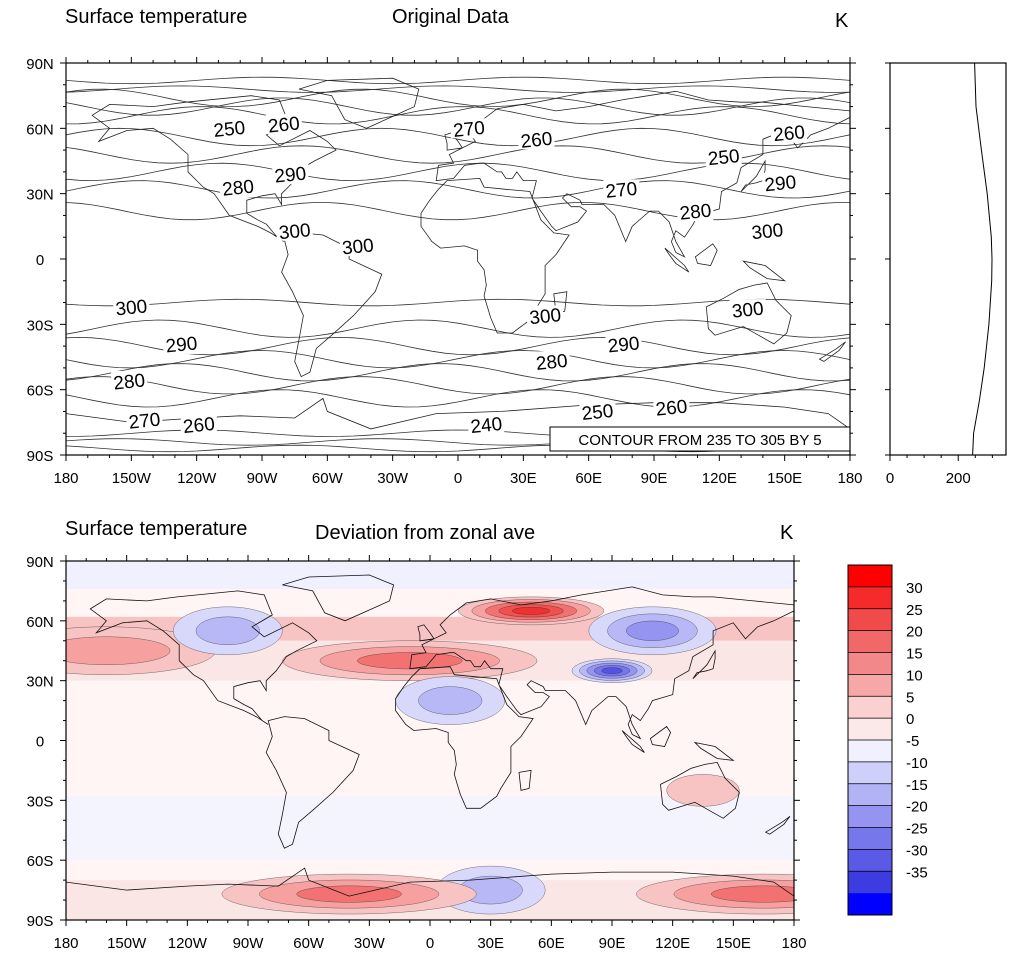 The image size is (1016, 968). Describe the element at coordinates (914, 588) in the screenshot. I see `colorbar-label: 30` at that location.